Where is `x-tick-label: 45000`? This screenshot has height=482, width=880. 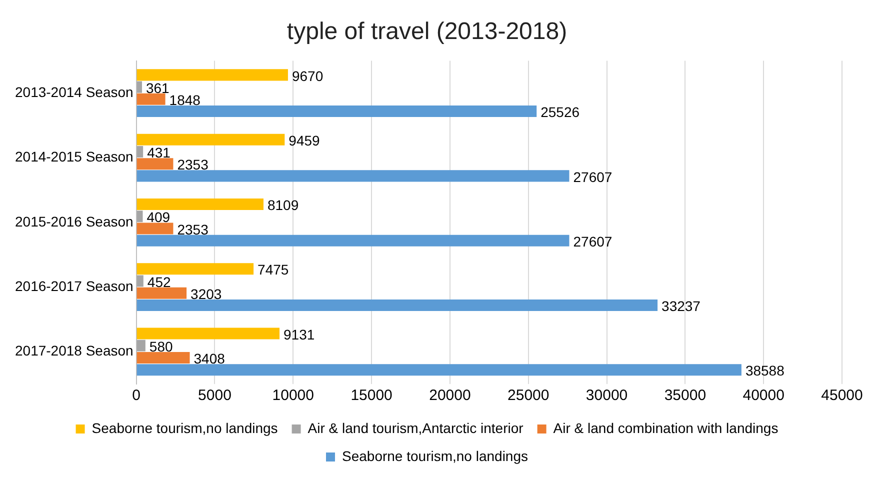
x-tick-label: 45000 is located at coordinates (842, 395).